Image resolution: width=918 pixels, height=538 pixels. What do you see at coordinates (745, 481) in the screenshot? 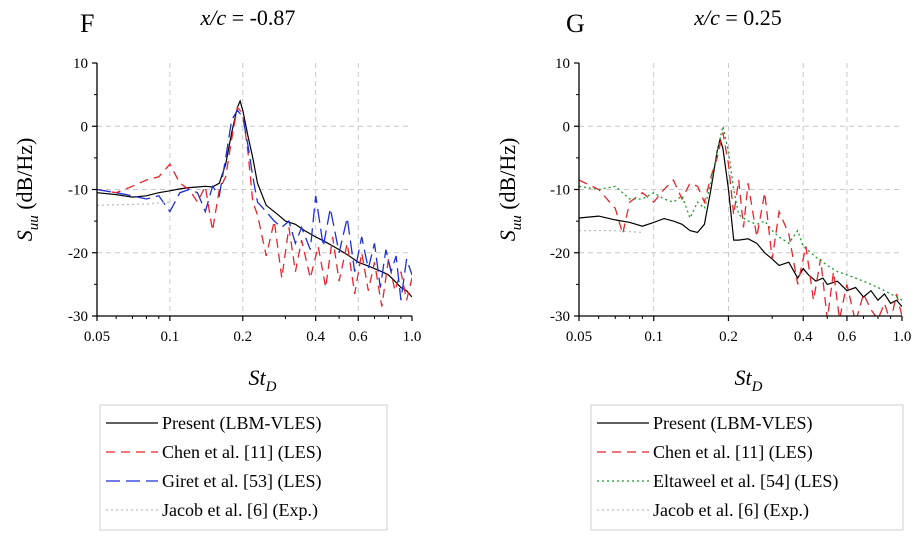
I see `legend-label: Eltaweel et al. [54] (LES)` at bounding box center [745, 481].